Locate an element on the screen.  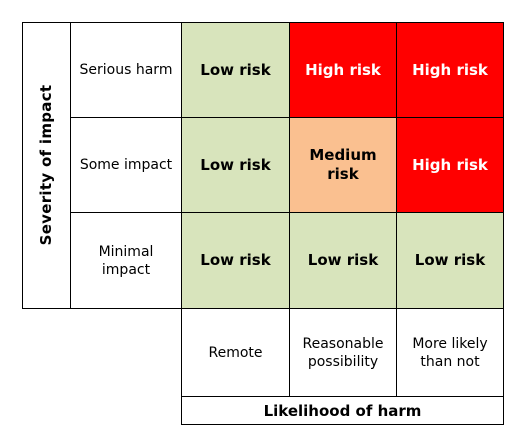
x-axis-title: Likelihood of harm is located at coordinates (342, 410).